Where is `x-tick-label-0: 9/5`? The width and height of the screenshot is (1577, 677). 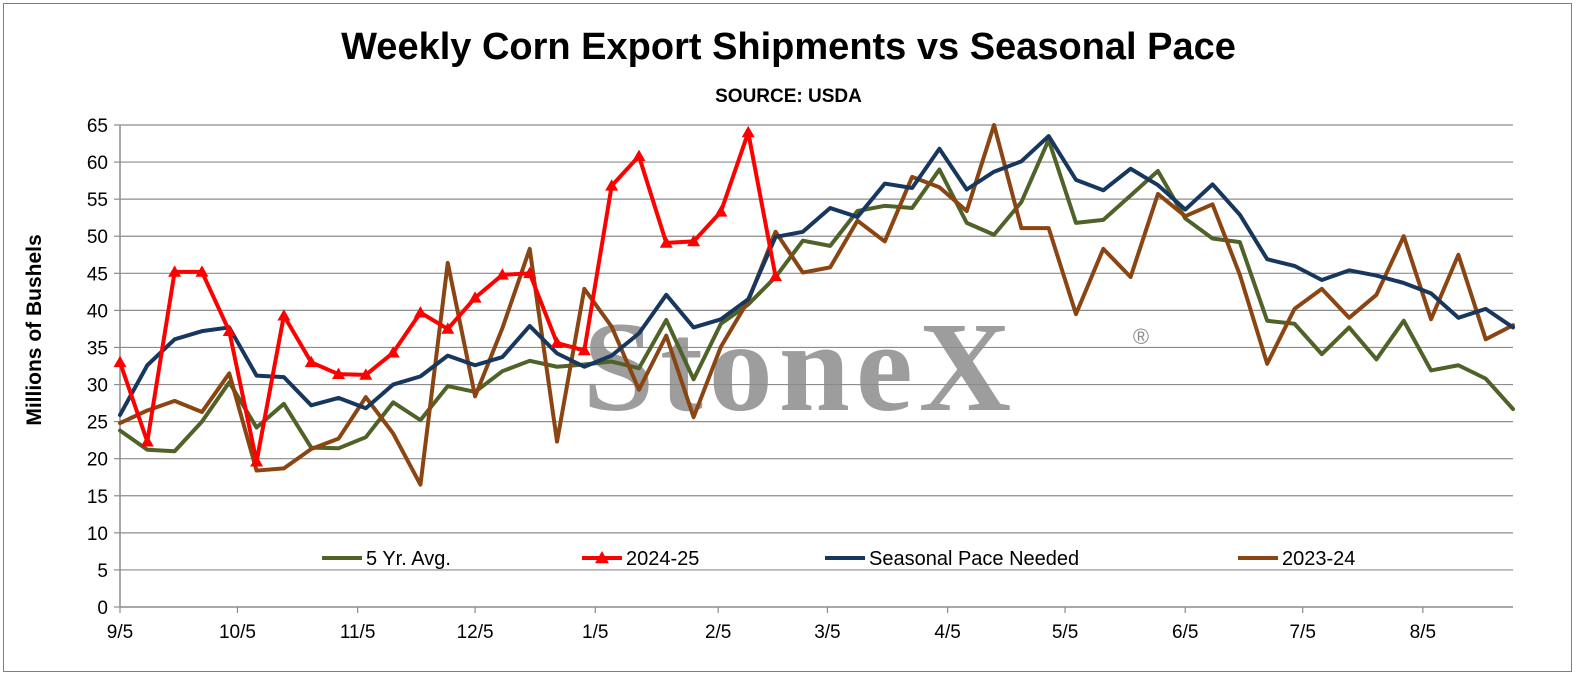 x-tick-label-0: 9/5 is located at coordinates (120, 632).